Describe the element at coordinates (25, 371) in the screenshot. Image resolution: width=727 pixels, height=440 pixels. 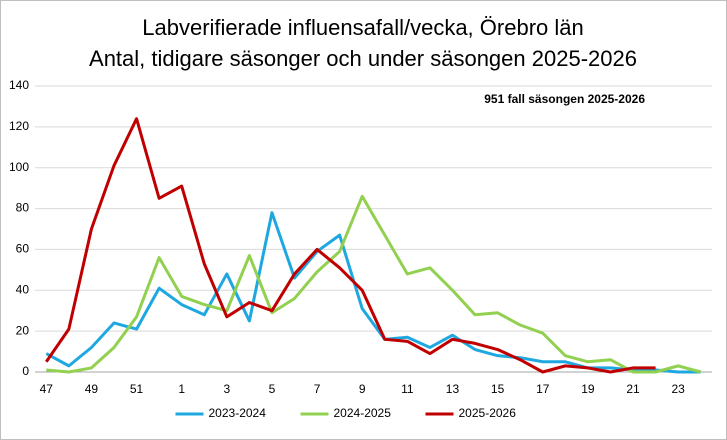
I see `y-tick-label: 0` at that location.